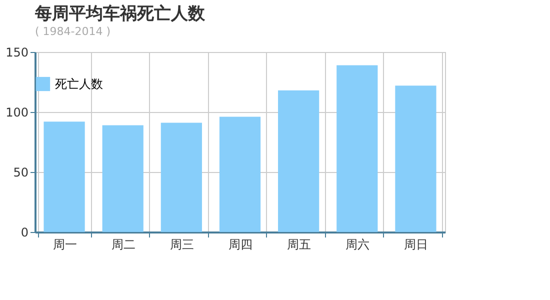 The width and height of the screenshot is (550, 300). Describe the element at coordinates (17, 53) in the screenshot. I see `y-tick-label: 150` at that location.